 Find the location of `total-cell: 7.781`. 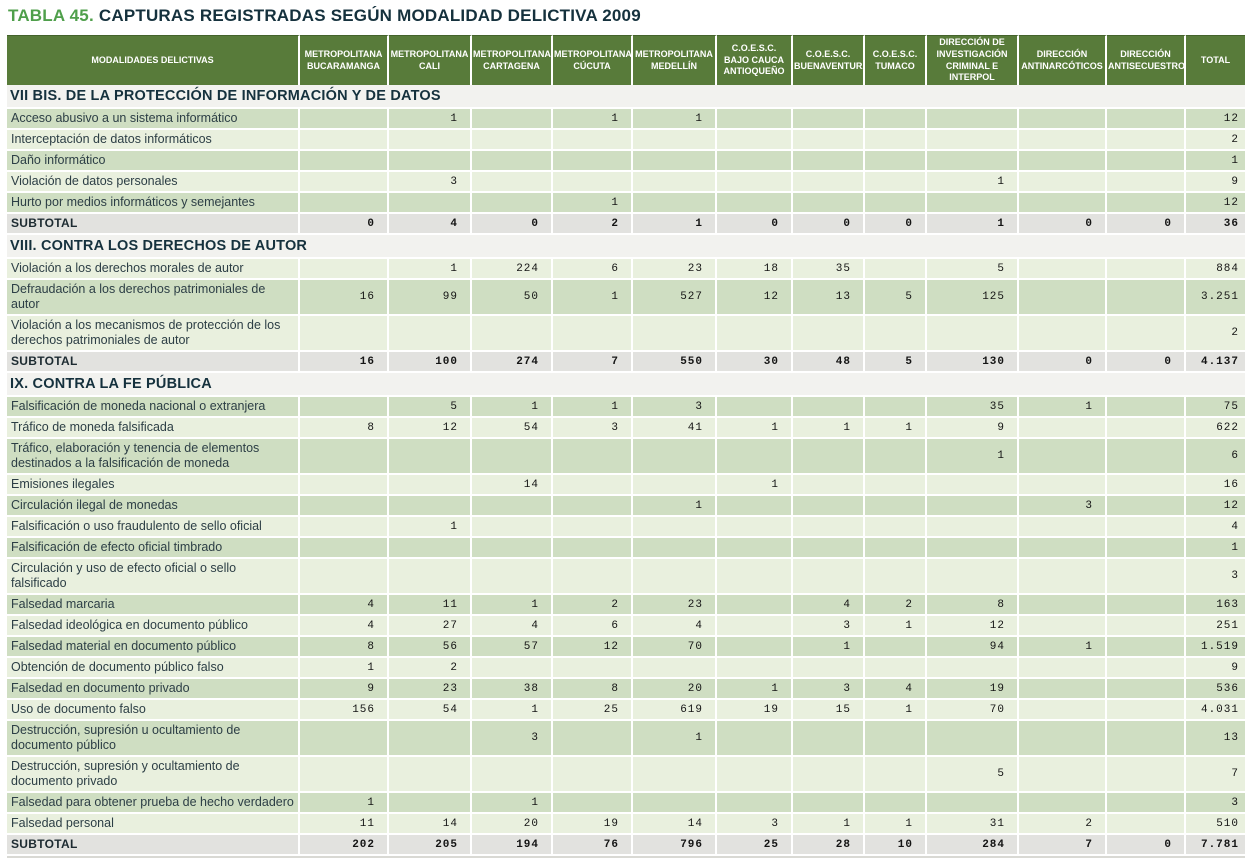

total-cell: 7.781 is located at coordinates (1215, 845).